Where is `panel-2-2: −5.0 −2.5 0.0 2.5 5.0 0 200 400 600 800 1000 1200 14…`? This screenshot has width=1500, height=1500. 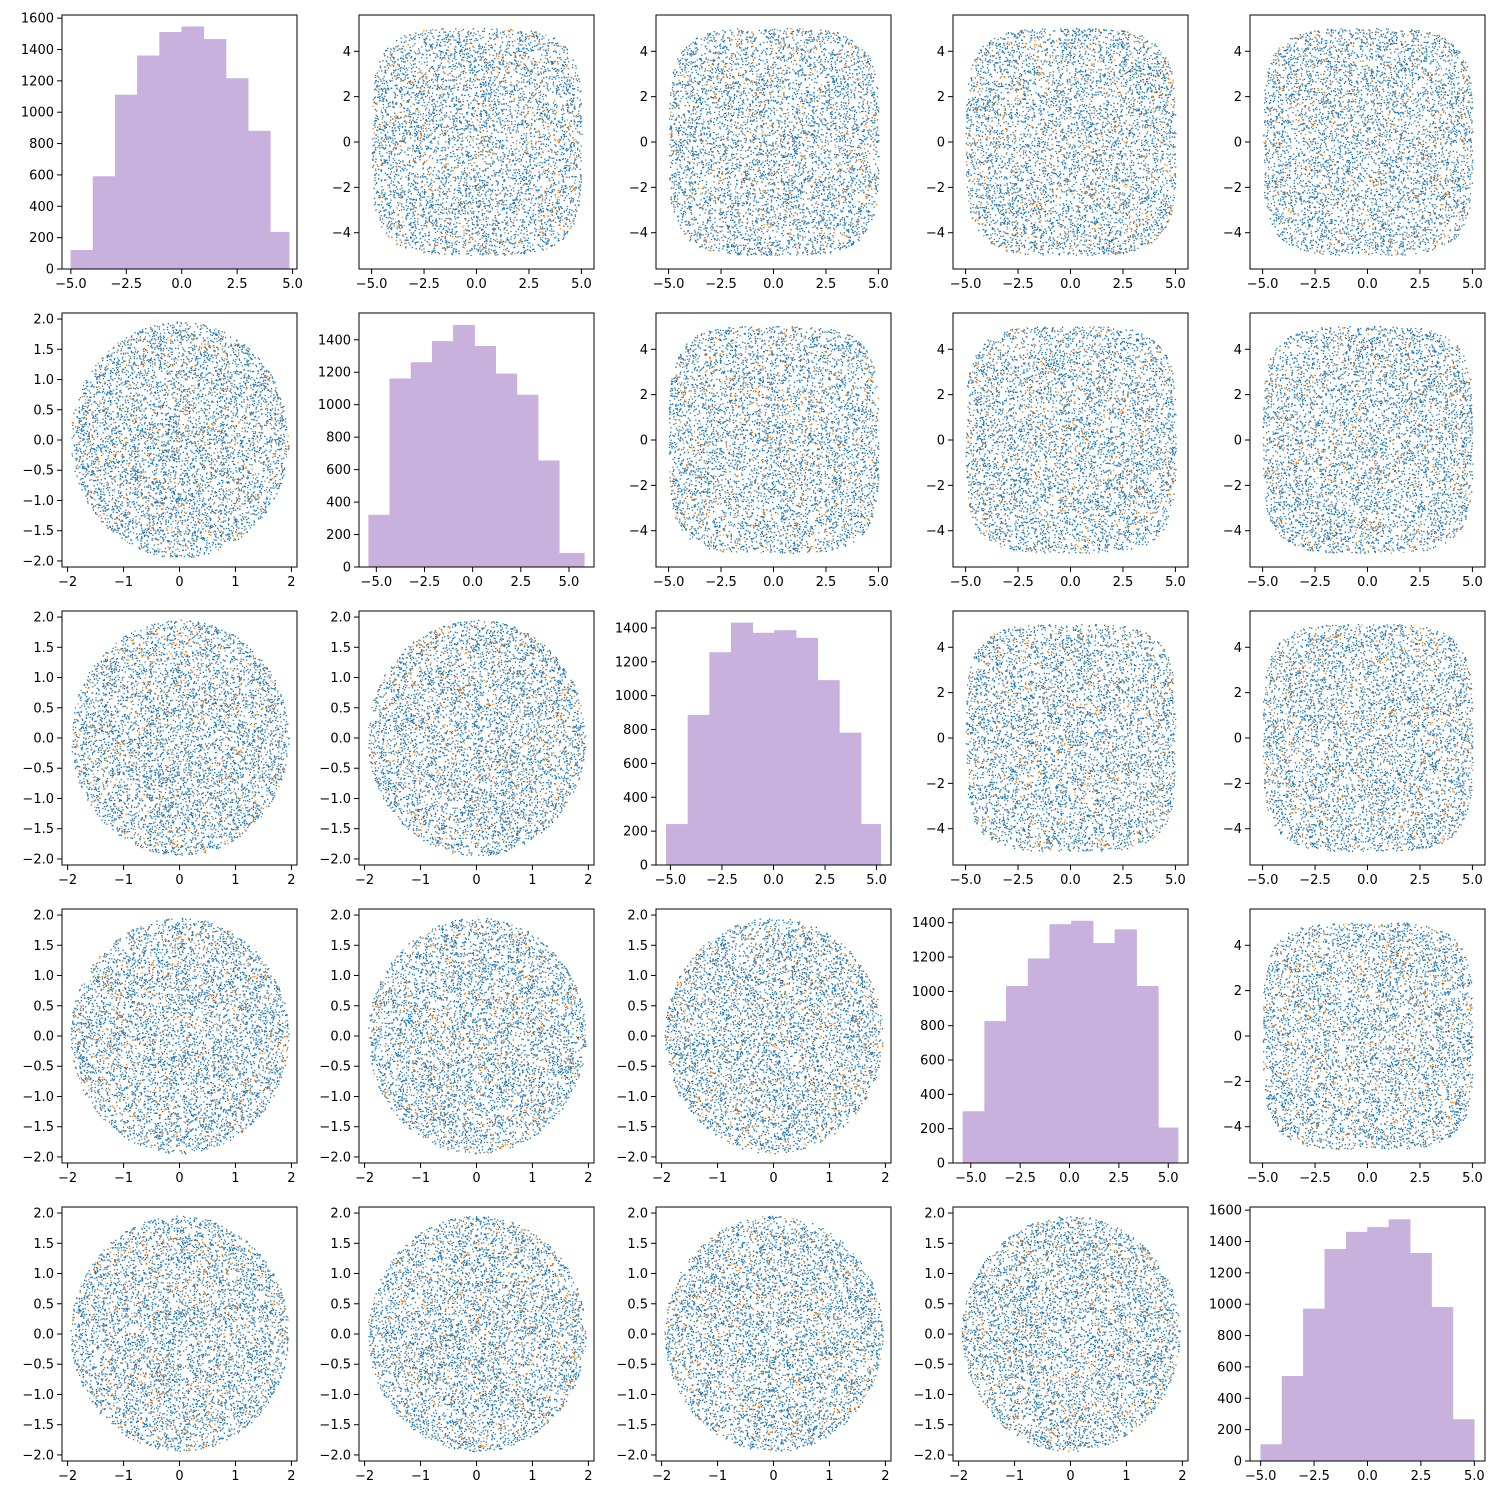 panel-2-2: −5.0 −2.5 0.0 2.5 5.0 0 200 400 600 800 1000 1200 14… is located at coordinates (753, 749).